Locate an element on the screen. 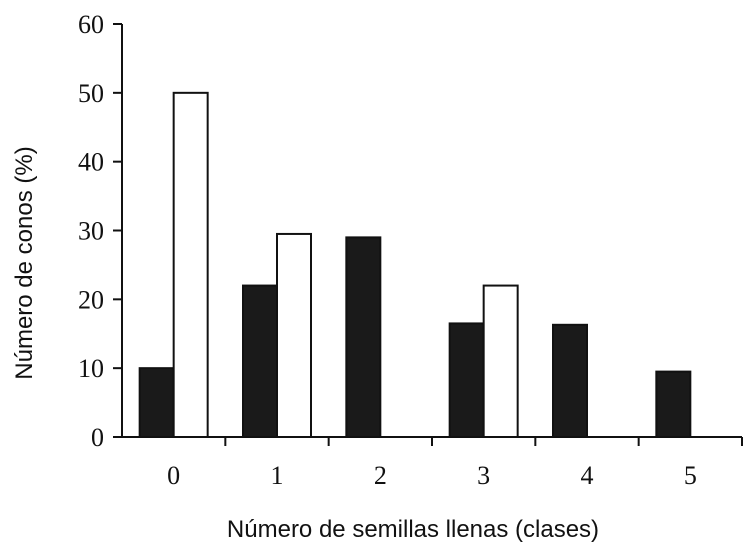 Image resolution: width=747 pixels, height=545 pixels. x-axis-label: Número de semillas llenas (clases) is located at coordinates (413, 529).